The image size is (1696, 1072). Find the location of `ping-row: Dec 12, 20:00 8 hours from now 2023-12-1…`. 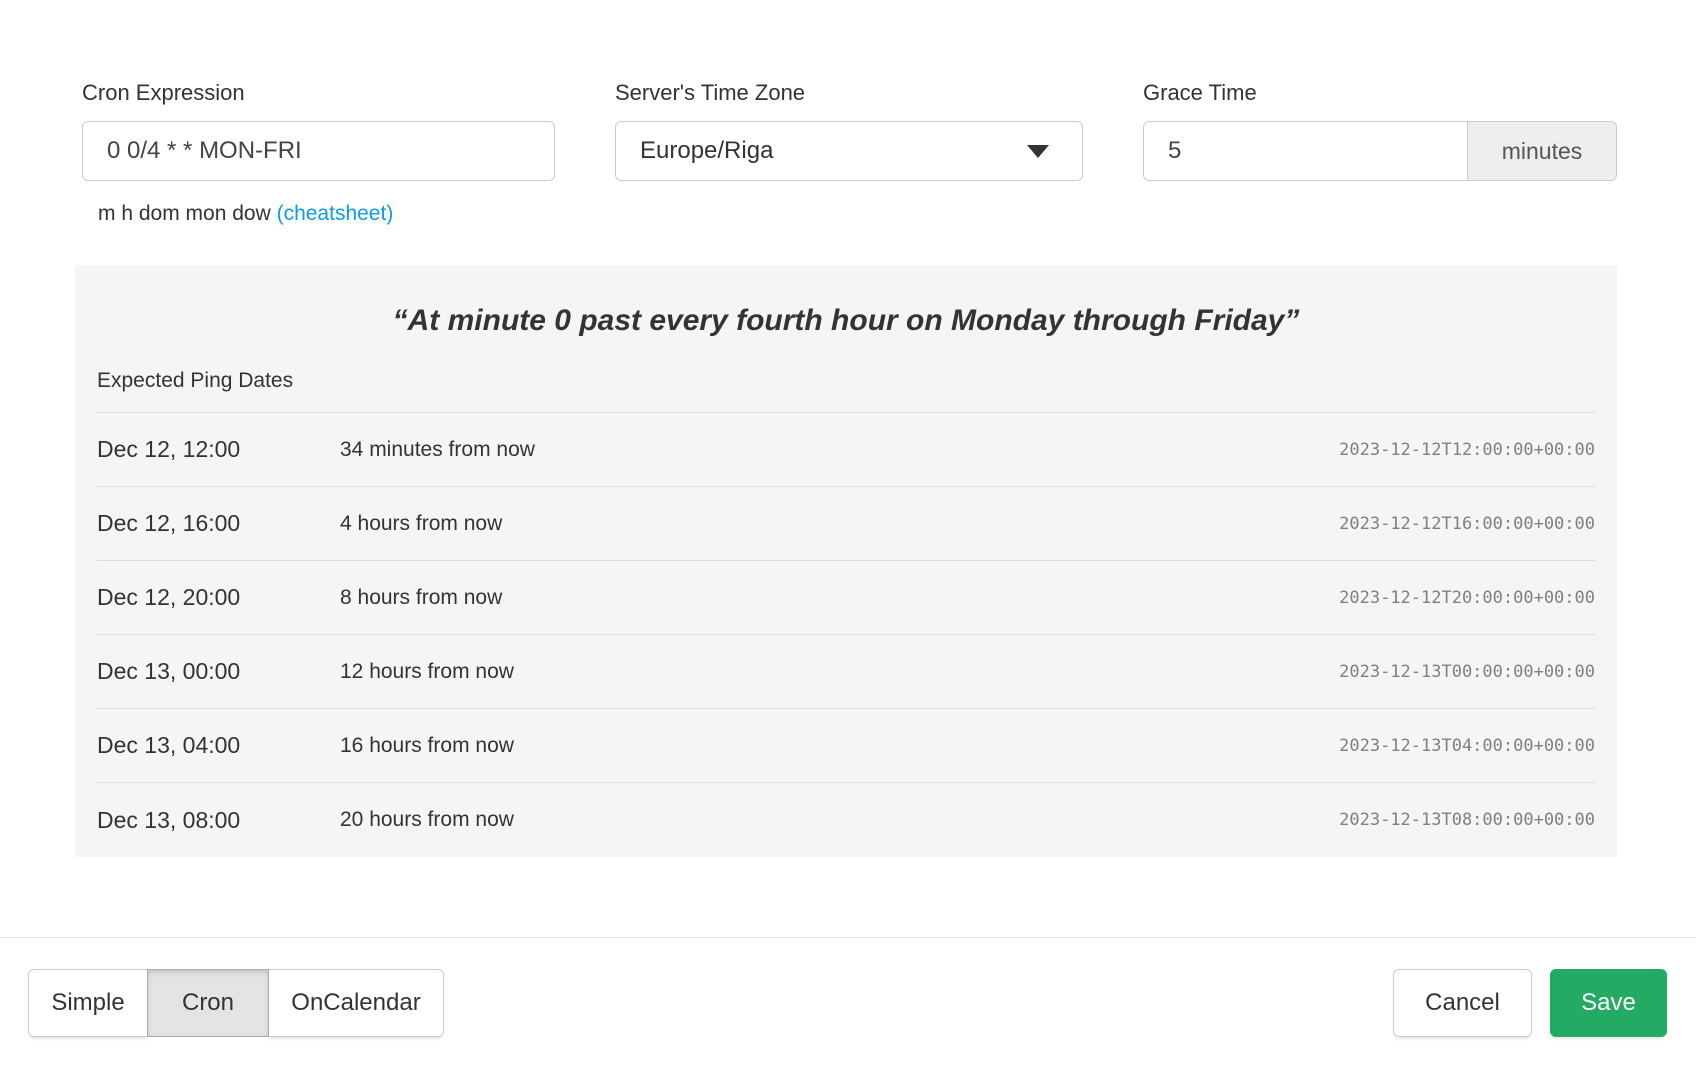

ping-row: Dec 12, 20:00 8 hours from now 2023-12-1… is located at coordinates (846, 598).